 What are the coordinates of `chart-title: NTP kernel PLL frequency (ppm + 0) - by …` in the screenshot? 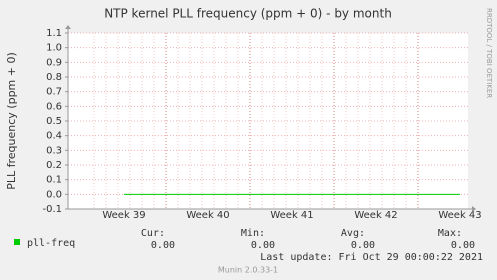 It's located at (248, 14).